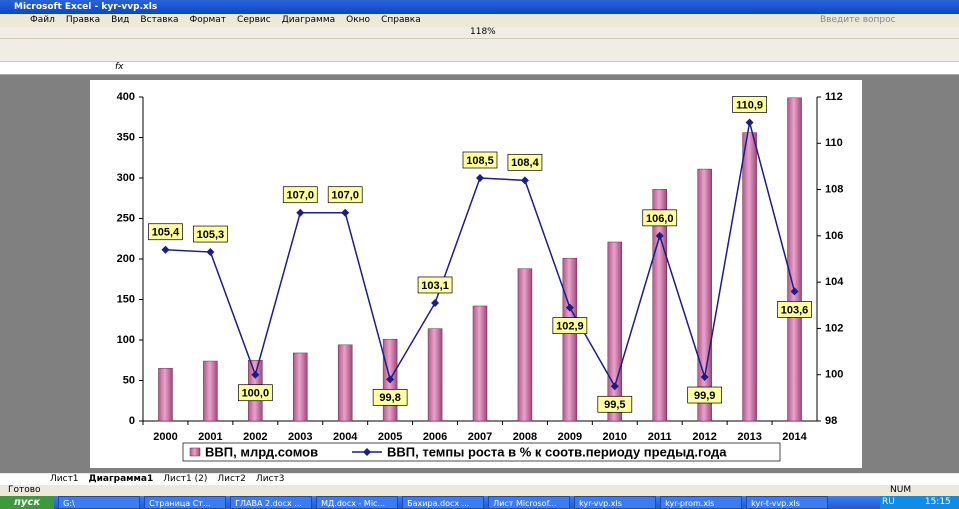 Image resolution: width=959 pixels, height=509 pixels. I want to click on menu-item: Окно, so click(358, 20).